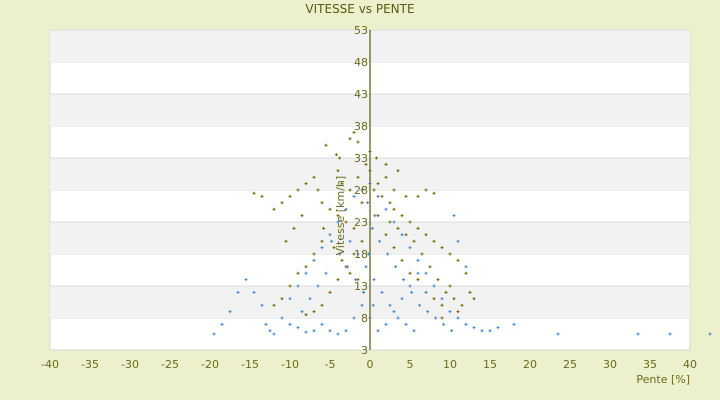 The height and width of the screenshot is (400, 720). I want to click on x-tick-label: 35, so click(650, 364).